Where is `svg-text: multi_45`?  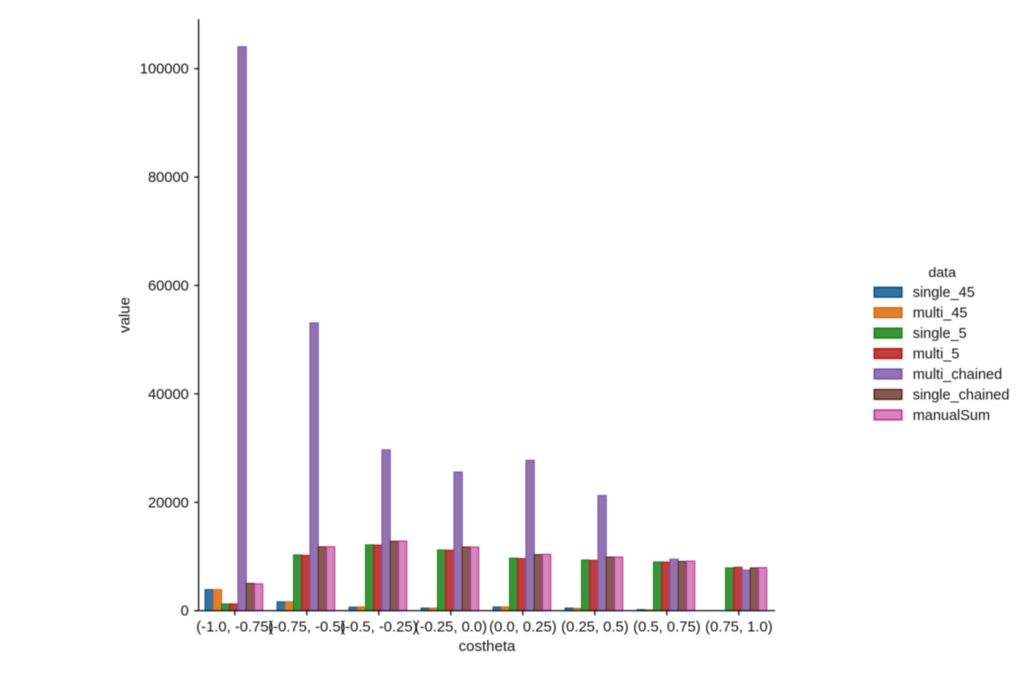 svg-text: multi_45 is located at coordinates (940, 314).